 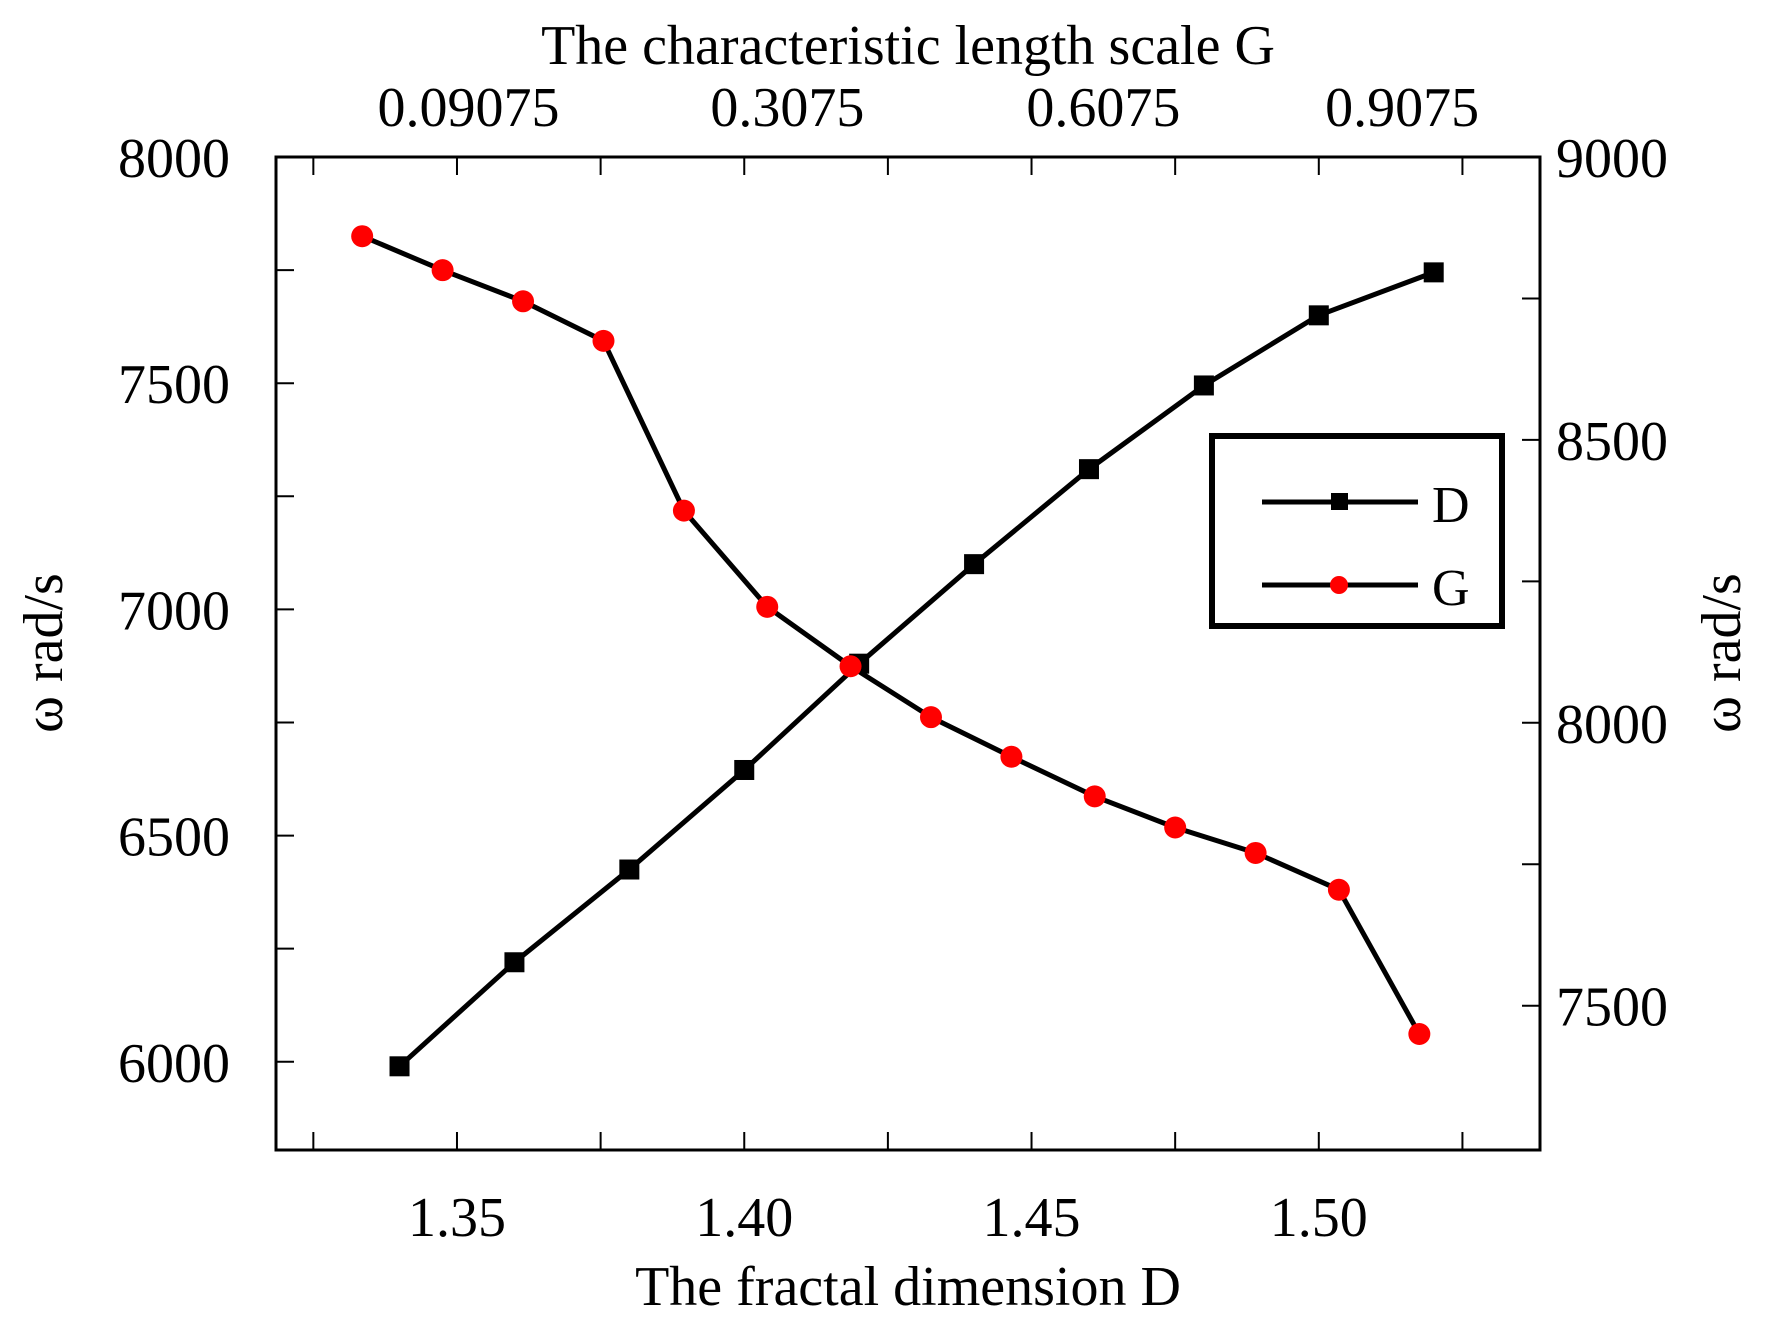 I want to click on y-left-tick-label: 8000, so click(x=174, y=159).